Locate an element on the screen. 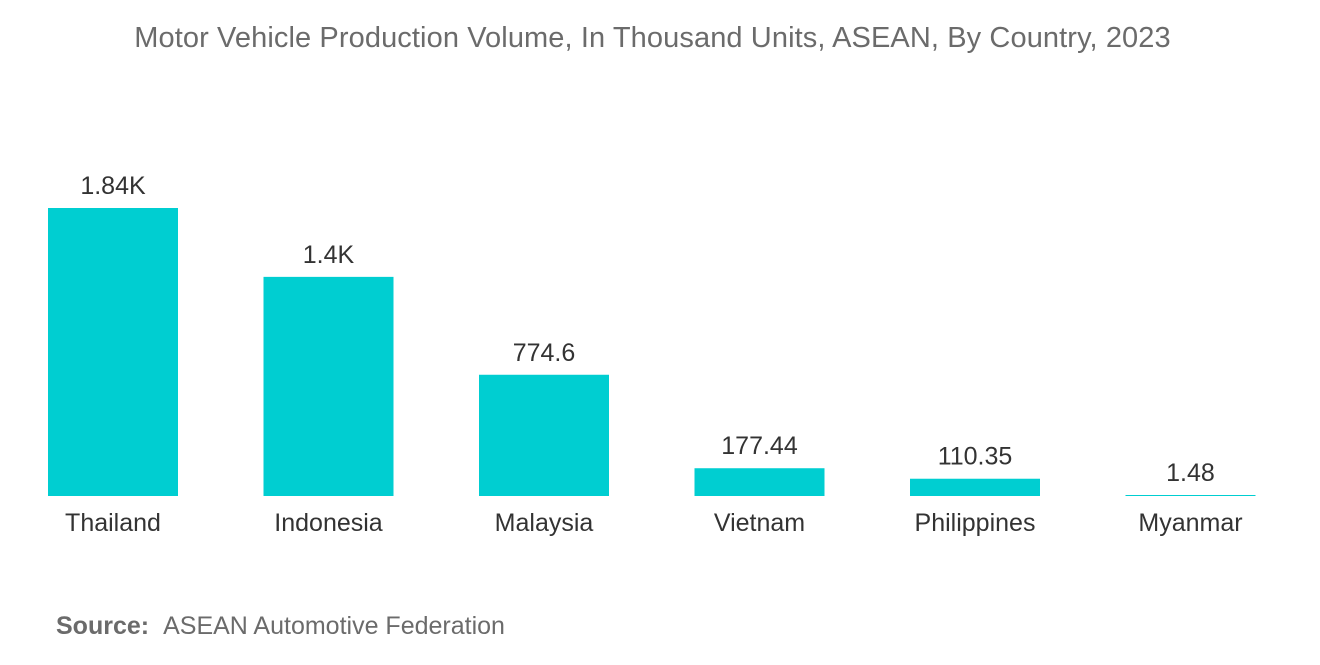  data-label-thailand: 1.84K is located at coordinates (113, 186).